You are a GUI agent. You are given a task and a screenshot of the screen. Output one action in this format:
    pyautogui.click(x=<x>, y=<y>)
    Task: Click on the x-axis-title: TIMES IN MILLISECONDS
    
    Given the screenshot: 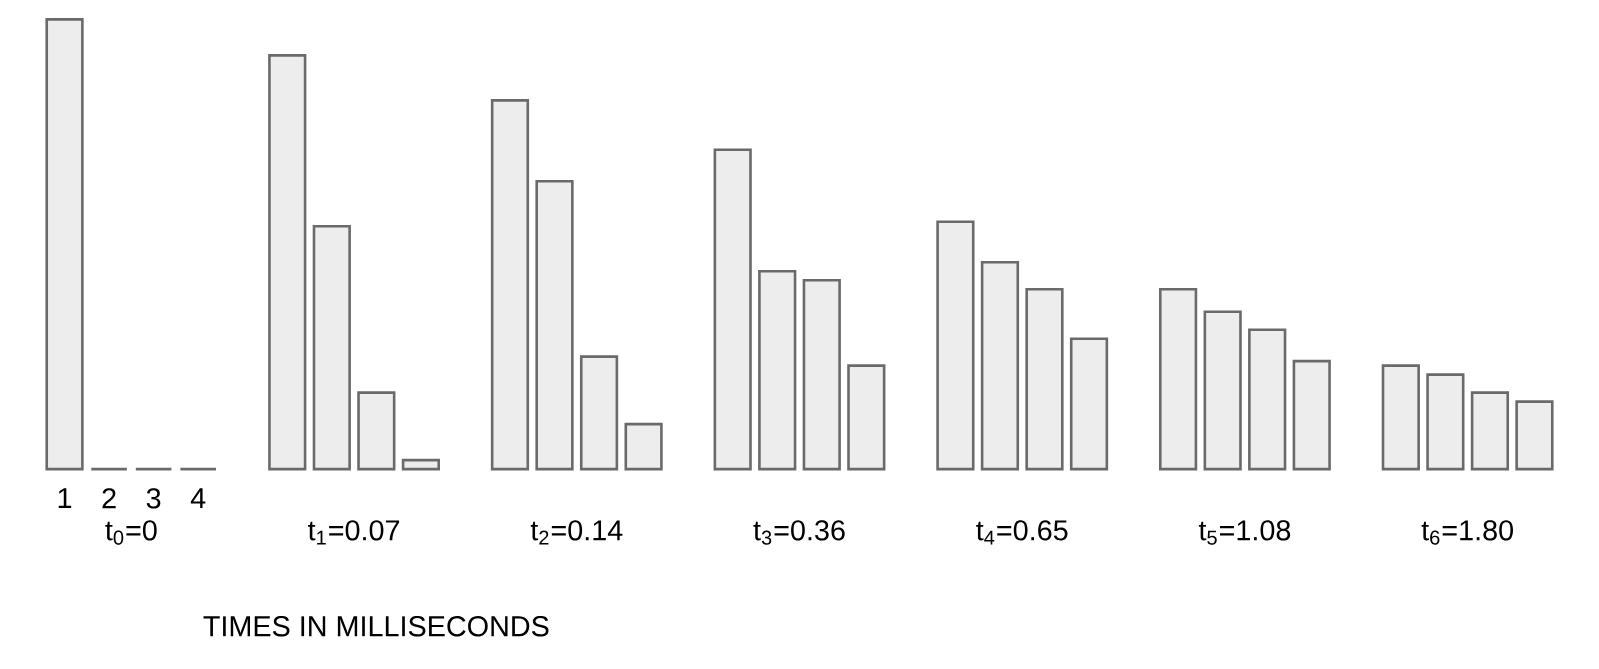 What is the action you would take?
    pyautogui.click(x=376, y=626)
    